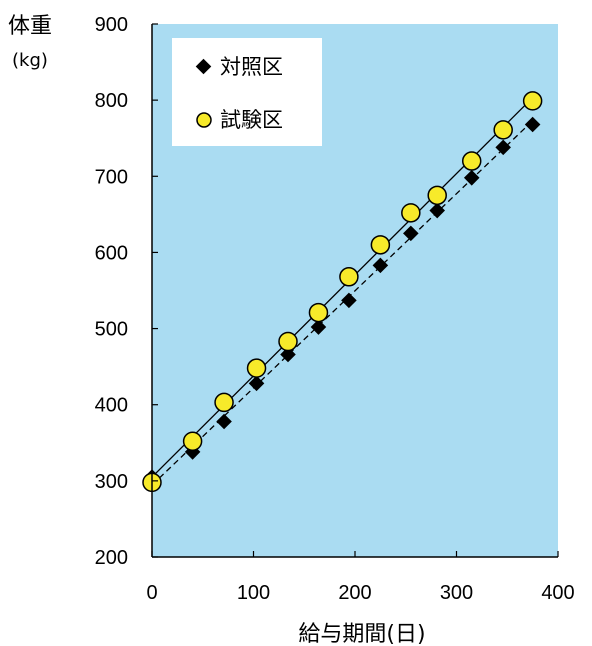 This screenshot has height=646, width=592. What do you see at coordinates (203, 66) in the screenshot?
I see `legend-control-marker` at bounding box center [203, 66].